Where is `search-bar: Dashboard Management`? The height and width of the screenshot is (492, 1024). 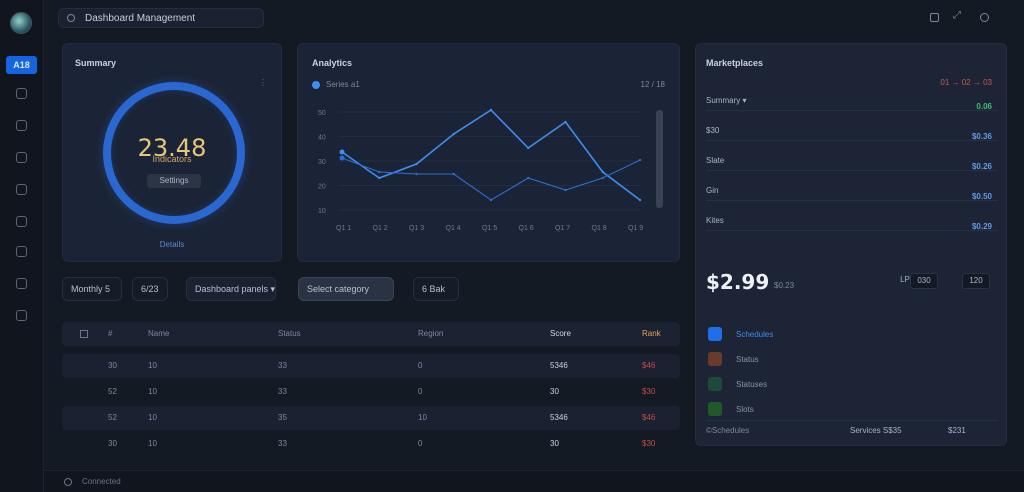
search-bar: Dashboard Management is located at coordinates (161, 18).